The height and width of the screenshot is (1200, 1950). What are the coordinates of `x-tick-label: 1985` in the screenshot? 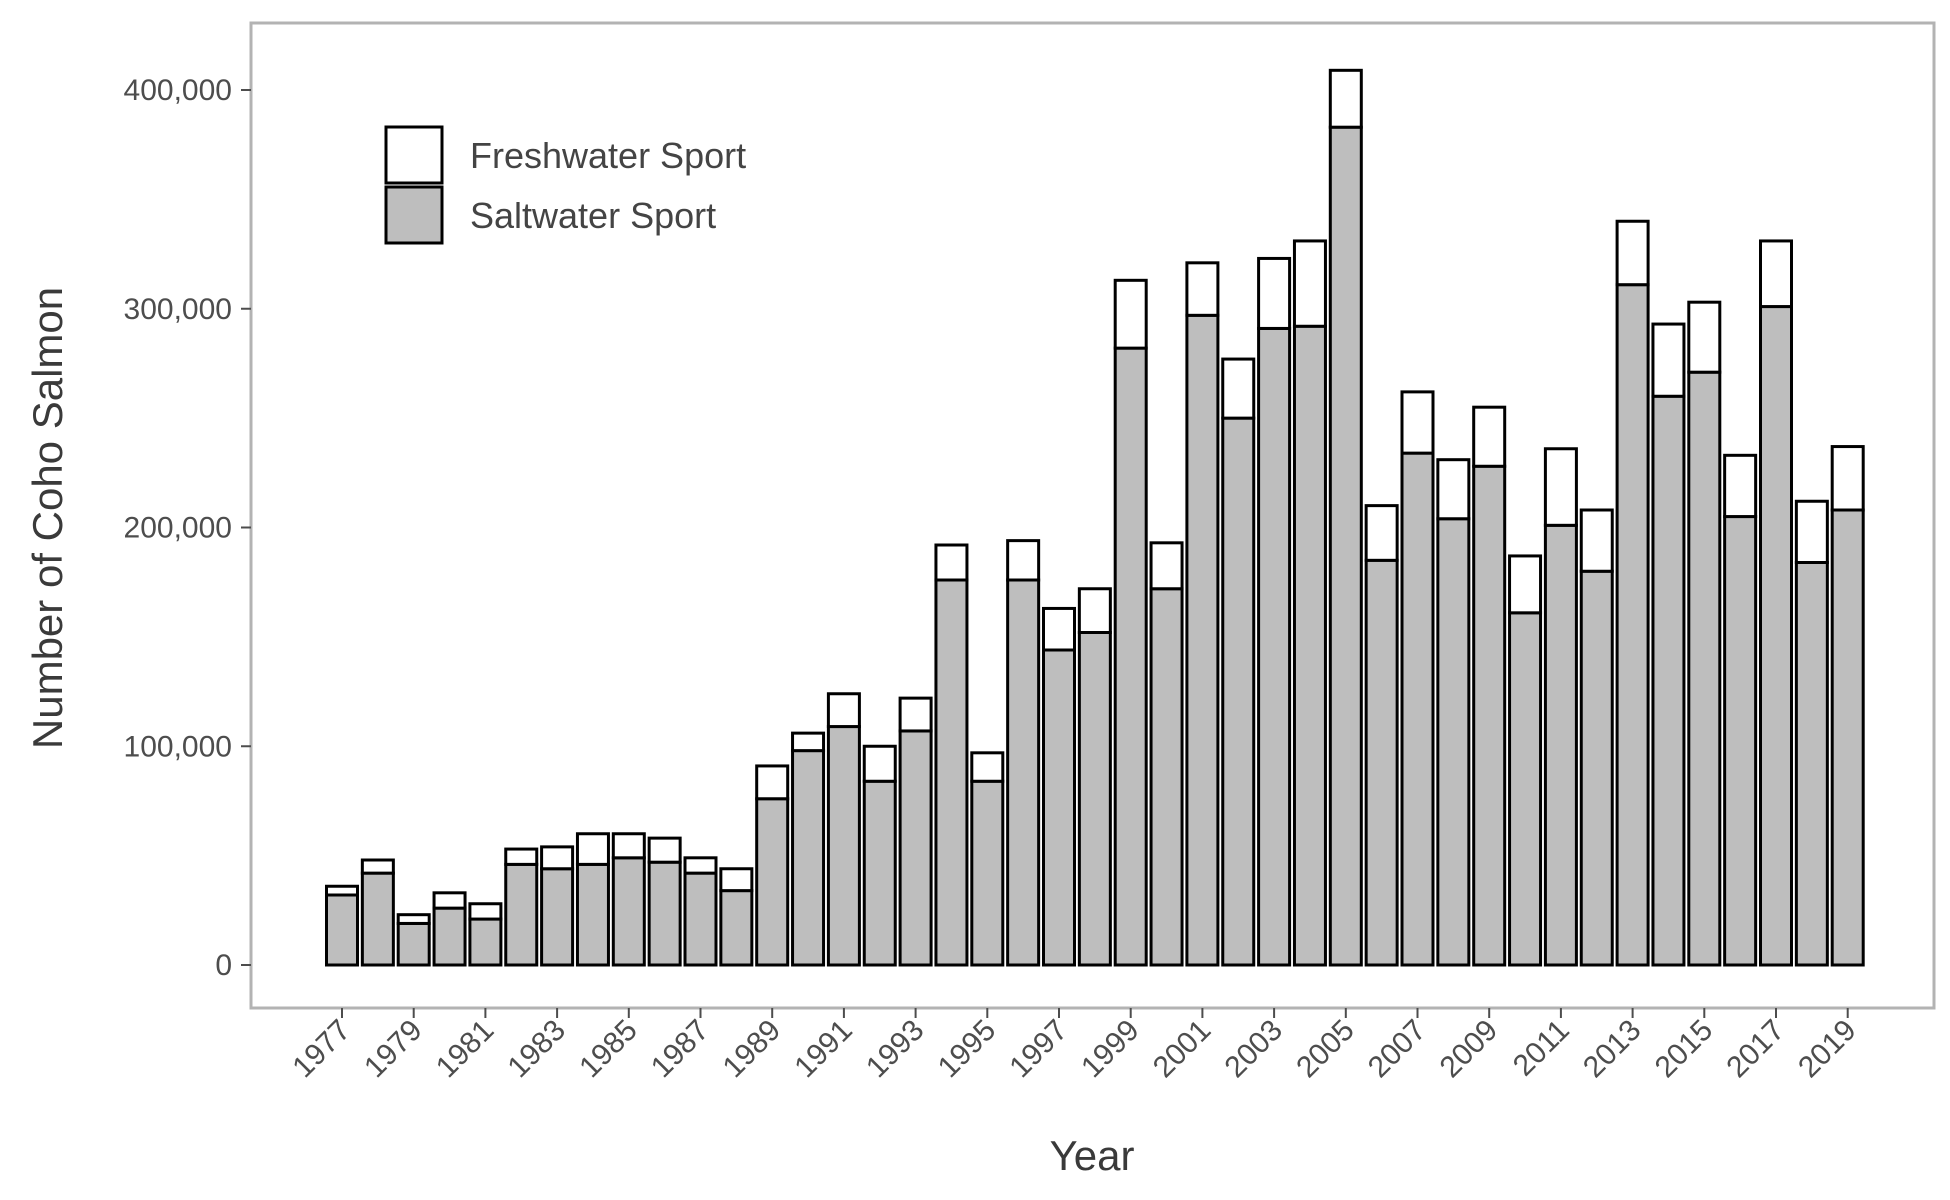 It's located at (608, 1049).